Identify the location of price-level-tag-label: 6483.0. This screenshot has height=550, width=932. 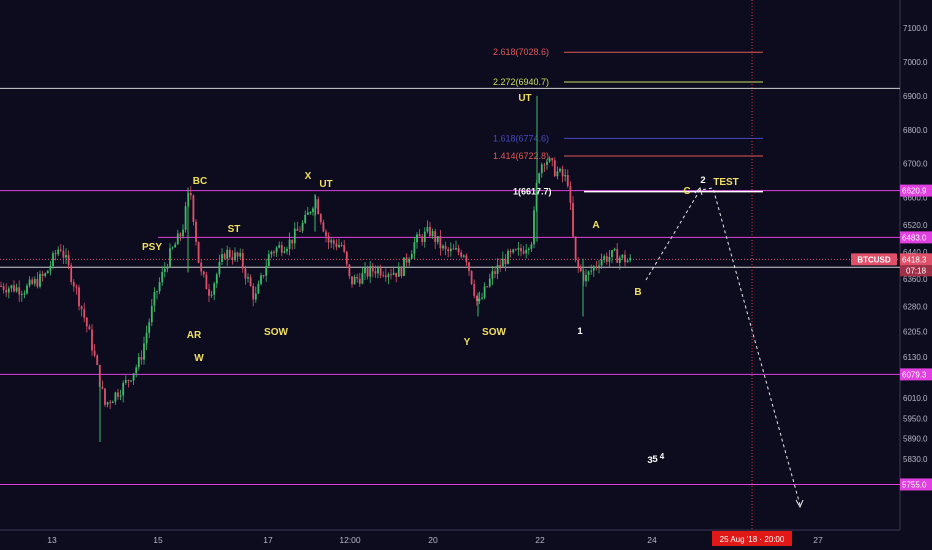
(914, 237).